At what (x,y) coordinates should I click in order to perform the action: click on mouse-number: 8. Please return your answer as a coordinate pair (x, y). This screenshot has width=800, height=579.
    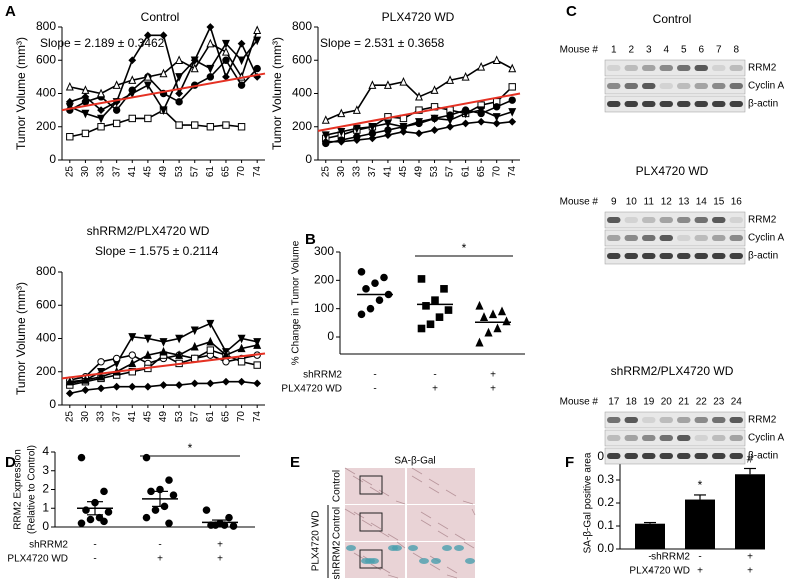
    Looking at the image, I should click on (736, 50).